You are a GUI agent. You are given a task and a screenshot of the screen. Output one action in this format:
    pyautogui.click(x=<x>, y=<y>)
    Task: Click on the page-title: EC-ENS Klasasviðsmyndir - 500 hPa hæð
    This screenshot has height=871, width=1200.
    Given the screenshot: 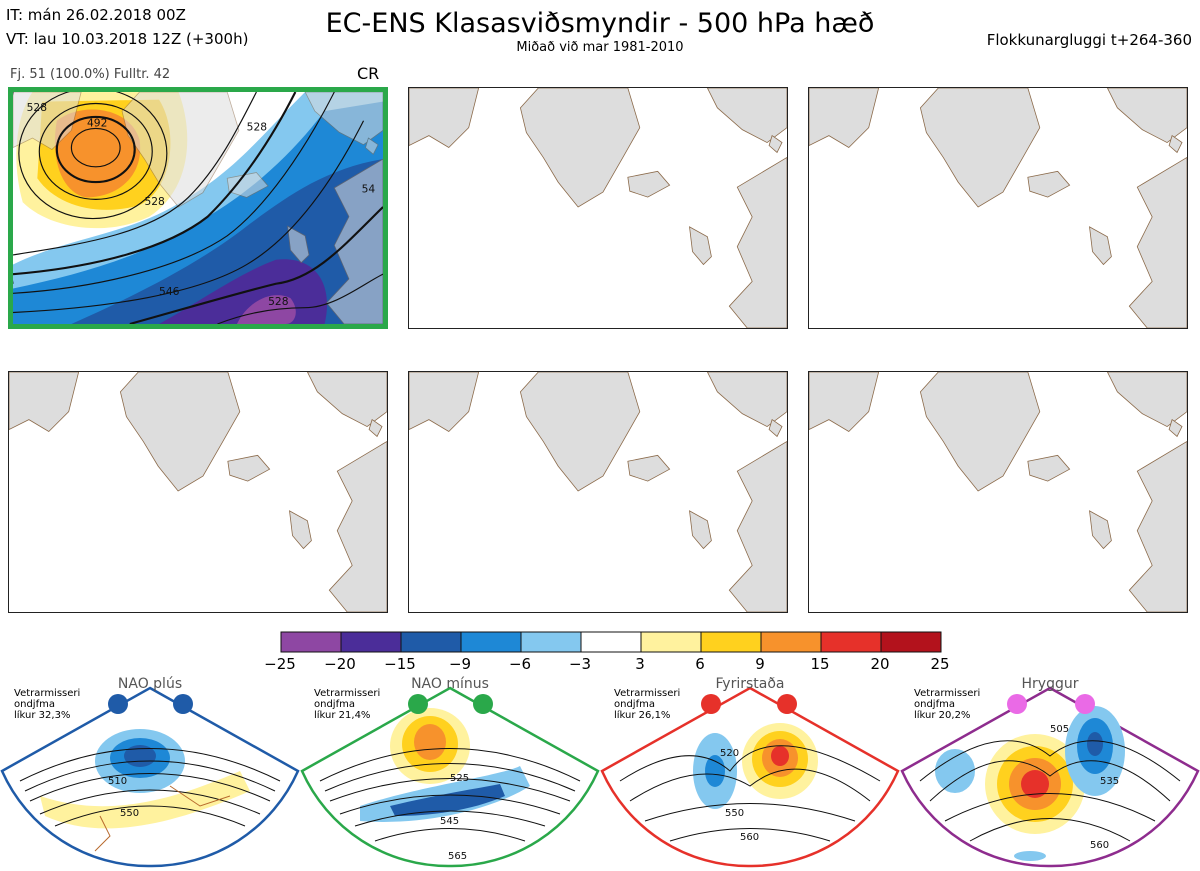 What is the action you would take?
    pyautogui.click(x=600, y=23)
    